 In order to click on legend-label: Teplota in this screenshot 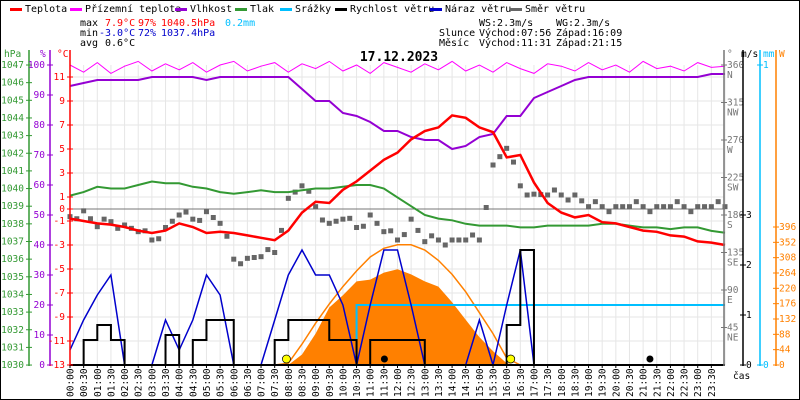, I will do `click(46, 9)`.